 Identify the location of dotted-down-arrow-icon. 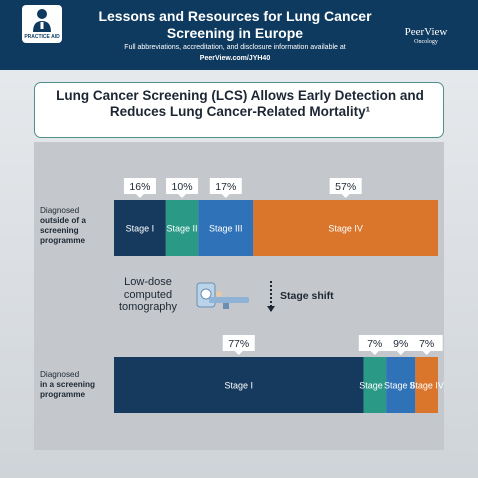
(271, 296).